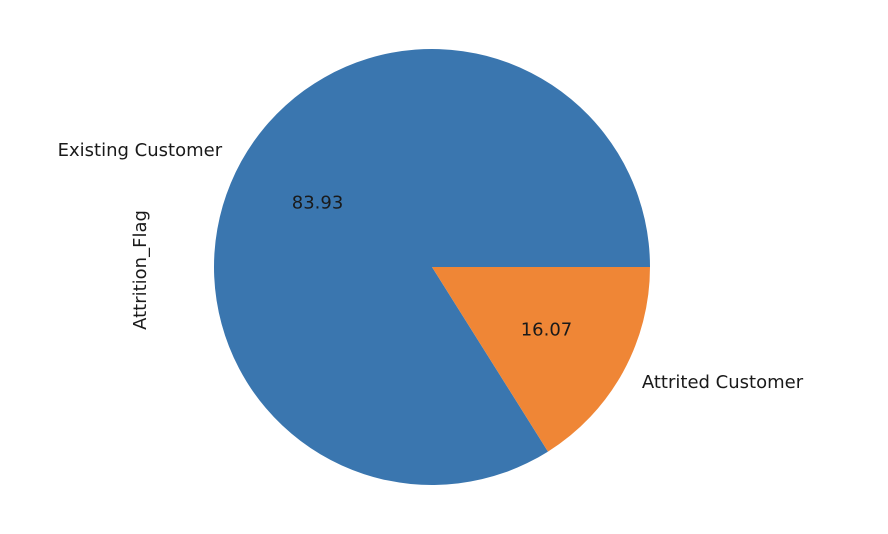 The width and height of the screenshot is (888, 534). Describe the element at coordinates (140, 150) in the screenshot. I see `pie-category-label-existing-customer: Existing Customer` at that location.